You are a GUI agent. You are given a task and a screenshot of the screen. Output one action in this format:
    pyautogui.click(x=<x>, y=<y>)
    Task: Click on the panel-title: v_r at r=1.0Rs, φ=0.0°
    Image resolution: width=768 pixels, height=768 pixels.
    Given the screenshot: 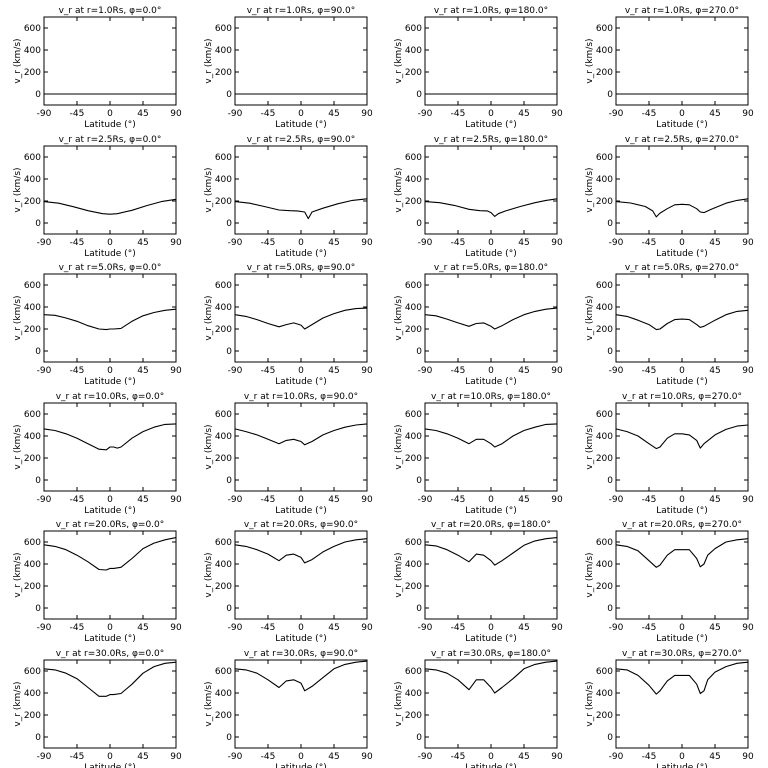 What is the action you would take?
    pyautogui.click(x=110, y=11)
    